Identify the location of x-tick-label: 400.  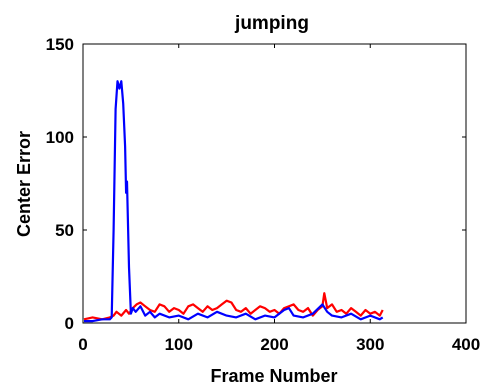
(466, 344).